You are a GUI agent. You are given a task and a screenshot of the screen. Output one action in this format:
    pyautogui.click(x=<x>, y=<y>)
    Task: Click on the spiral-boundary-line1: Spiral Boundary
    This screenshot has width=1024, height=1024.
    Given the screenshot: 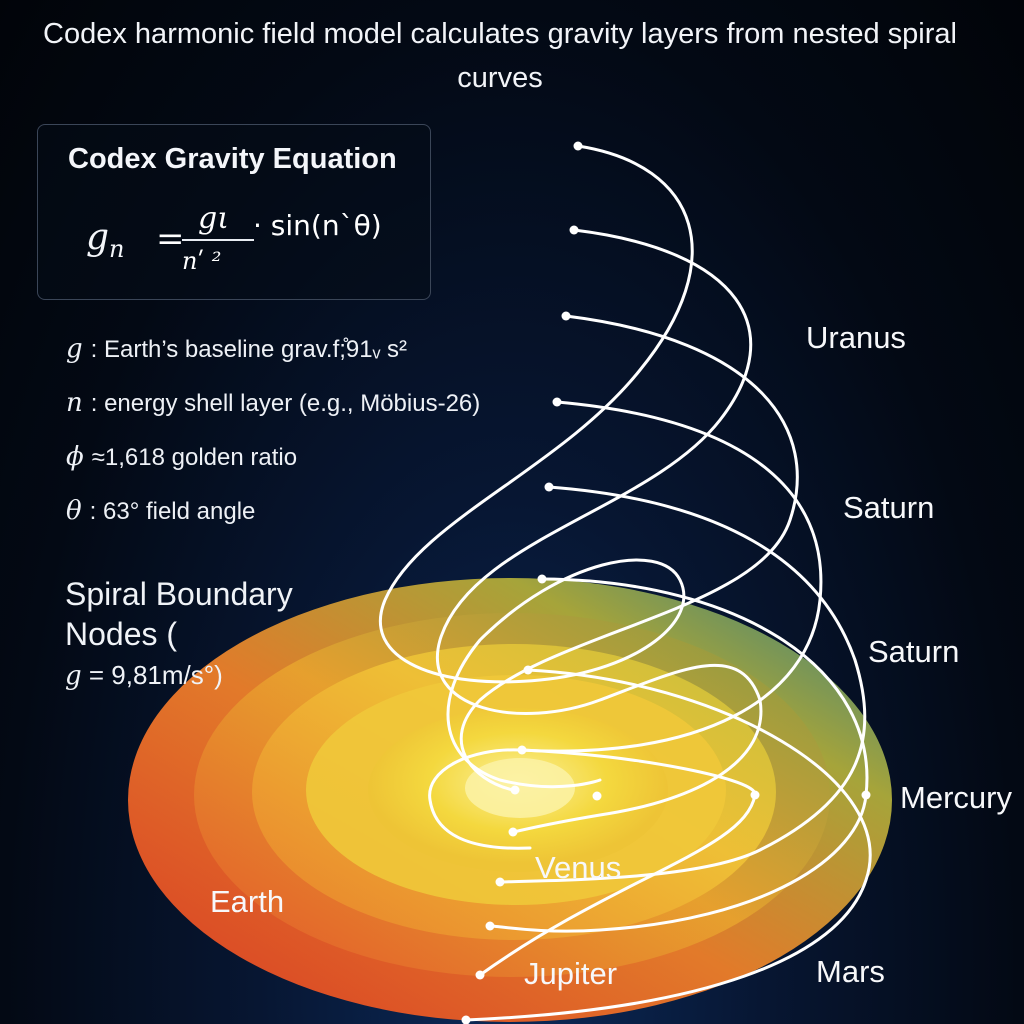 What is the action you would take?
    pyautogui.click(x=179, y=594)
    